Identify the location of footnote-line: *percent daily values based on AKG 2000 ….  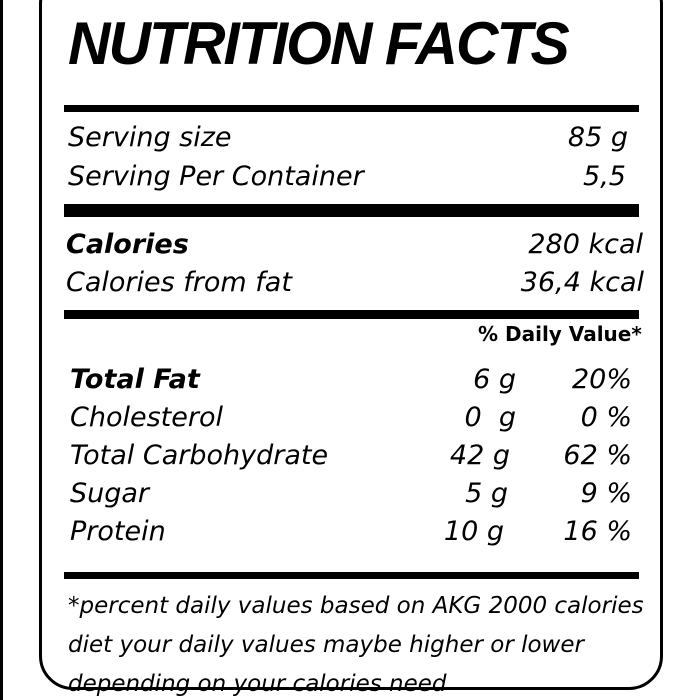
(356, 606).